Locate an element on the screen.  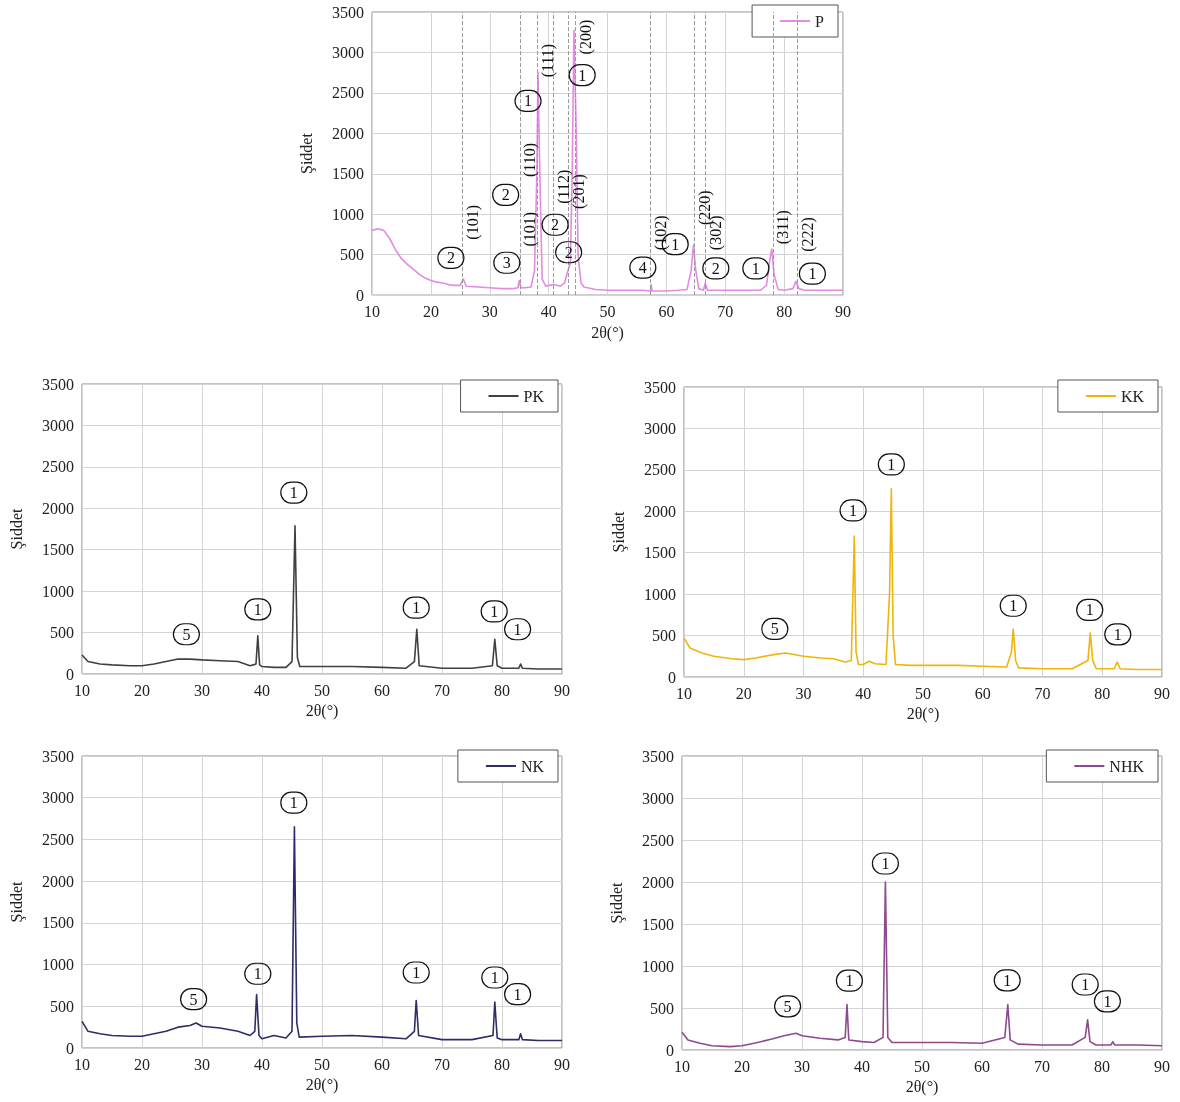
annotation: 4 is located at coordinates (642, 268).